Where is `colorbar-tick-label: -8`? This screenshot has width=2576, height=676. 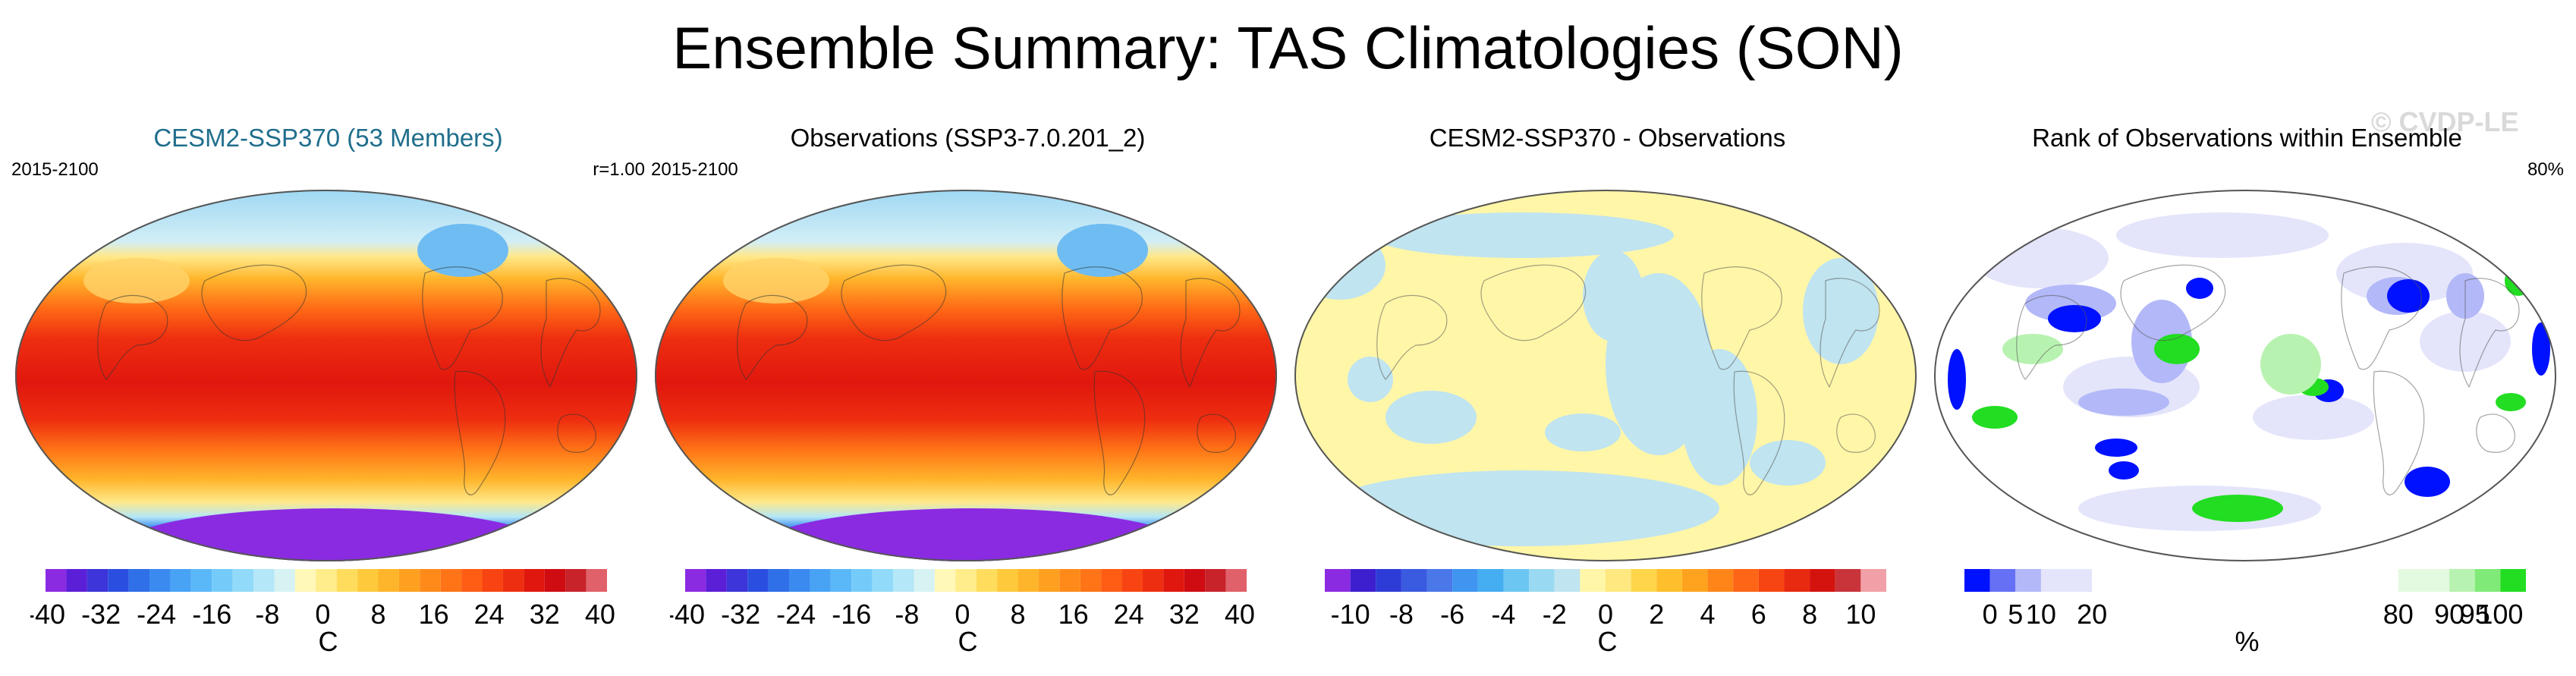 colorbar-tick-label: -8 is located at coordinates (1401, 614).